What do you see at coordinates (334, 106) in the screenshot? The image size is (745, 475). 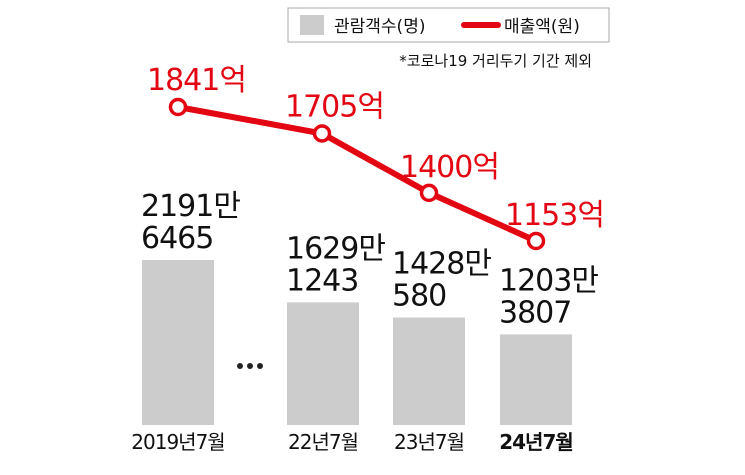 I see `revenue-value-label: 1705억` at bounding box center [334, 106].